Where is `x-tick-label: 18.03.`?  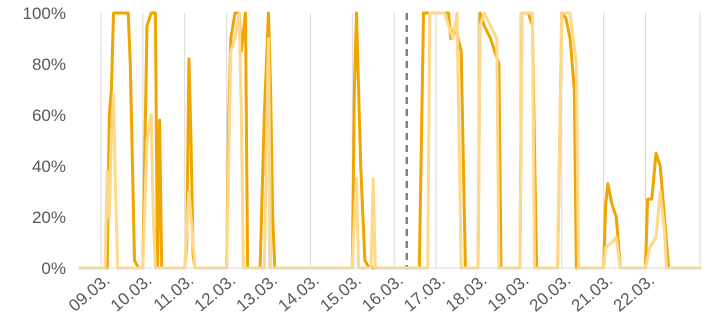
x-tick-label: 18.03. is located at coordinates (466, 293).